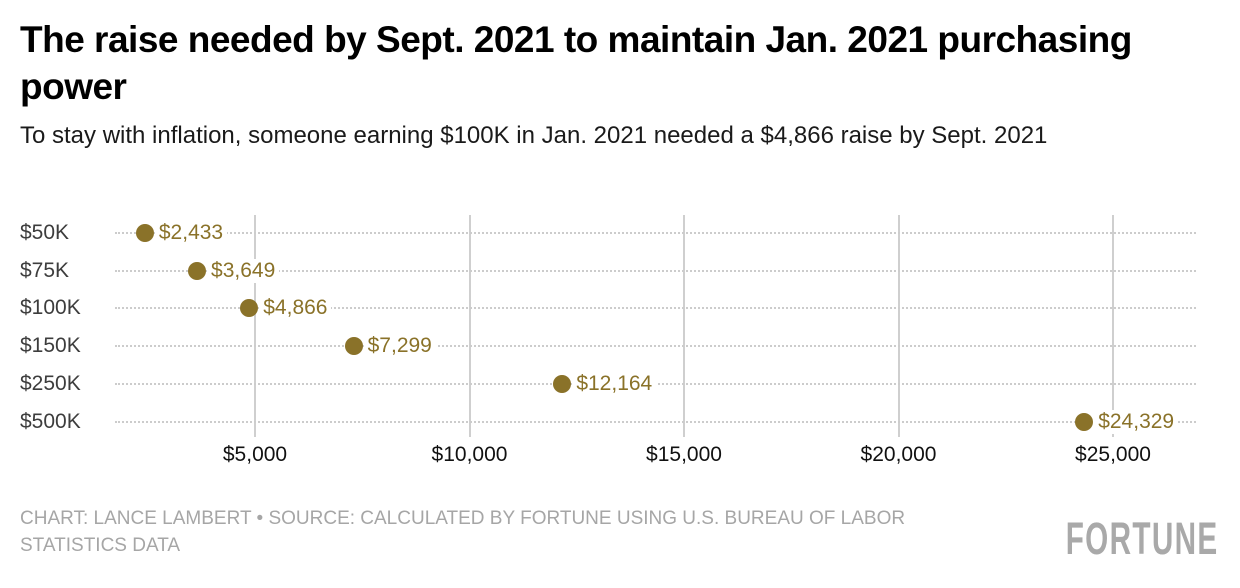  Describe the element at coordinates (1136, 421) in the screenshot. I see `data-point-value-label: $24,329` at that location.